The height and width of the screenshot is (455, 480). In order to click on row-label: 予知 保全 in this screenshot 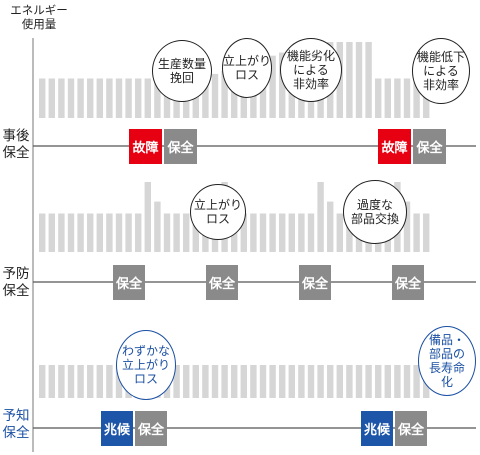, I will do `click(16, 424)`.